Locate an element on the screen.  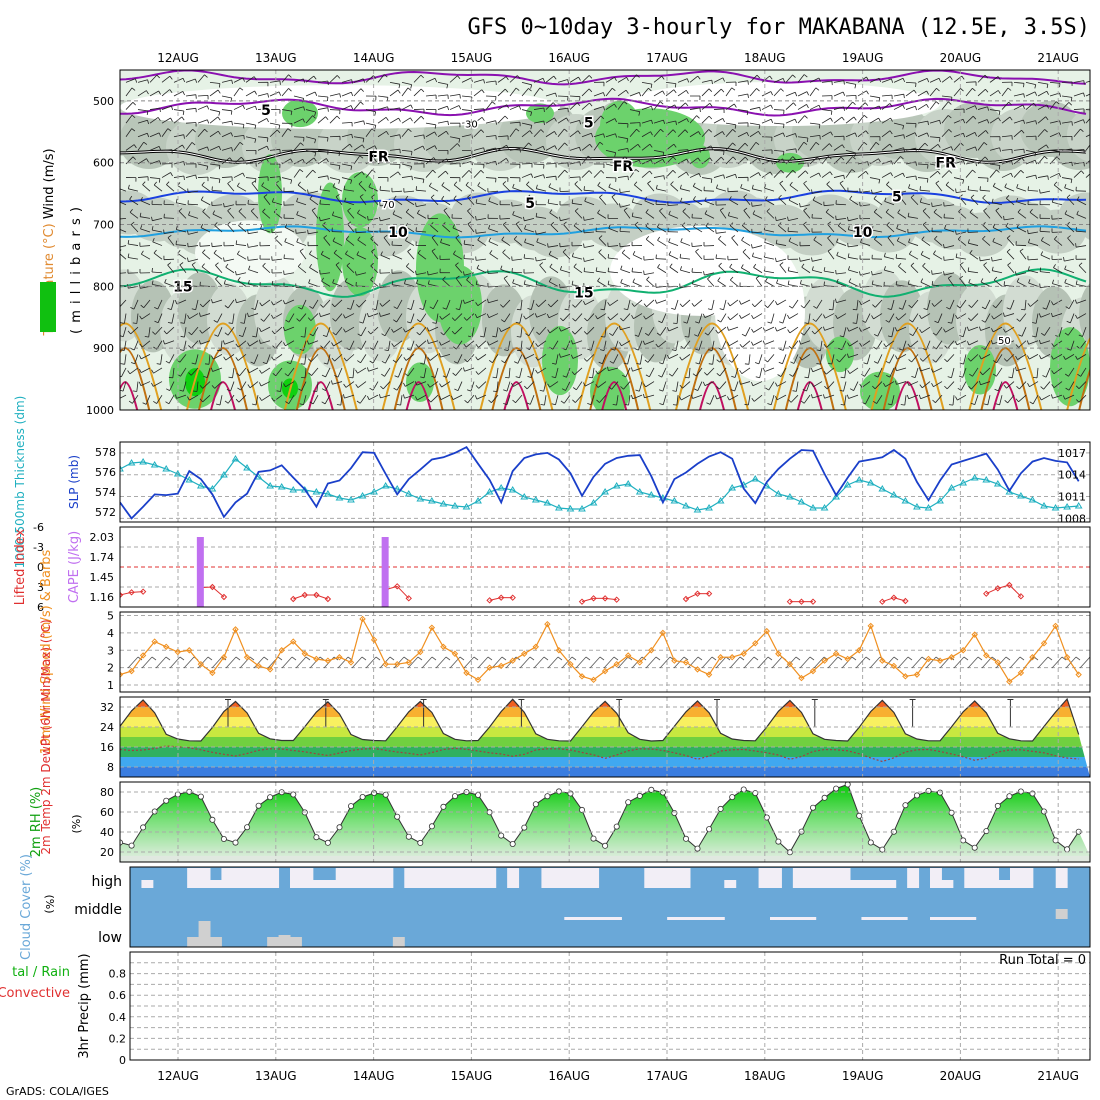
temp-band is located at coordinates (605, 722).